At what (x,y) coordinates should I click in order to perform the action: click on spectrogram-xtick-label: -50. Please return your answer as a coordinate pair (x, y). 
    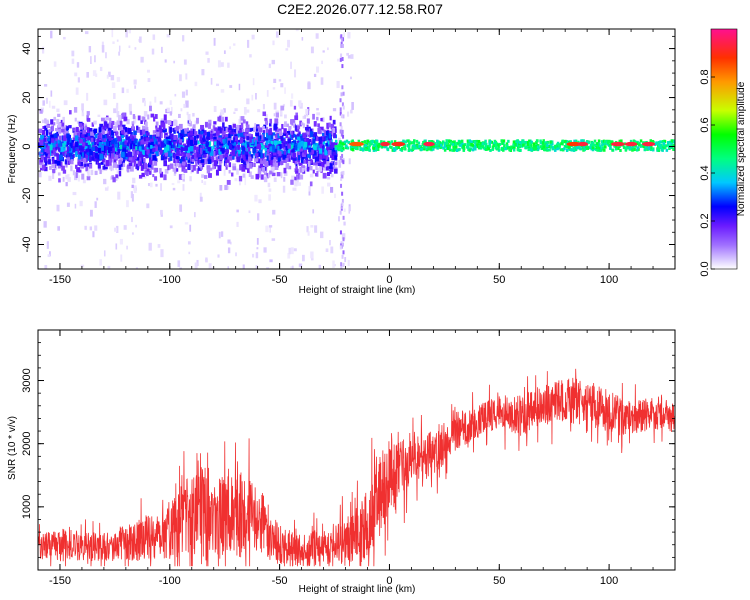
    Looking at the image, I should click on (280, 280).